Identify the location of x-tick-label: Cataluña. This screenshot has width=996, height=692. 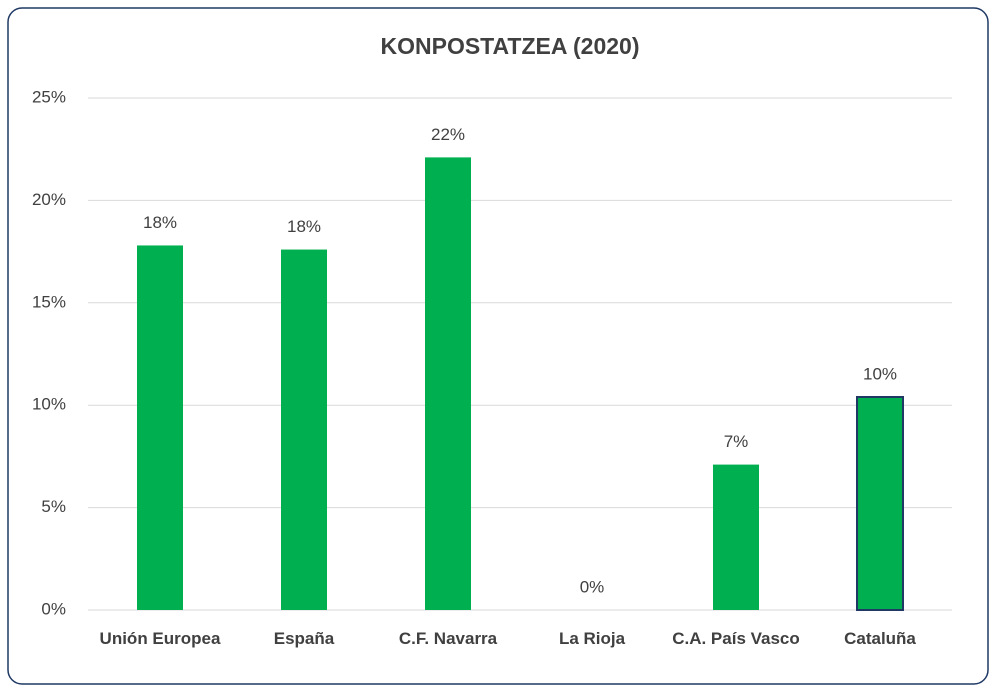
(880, 638).